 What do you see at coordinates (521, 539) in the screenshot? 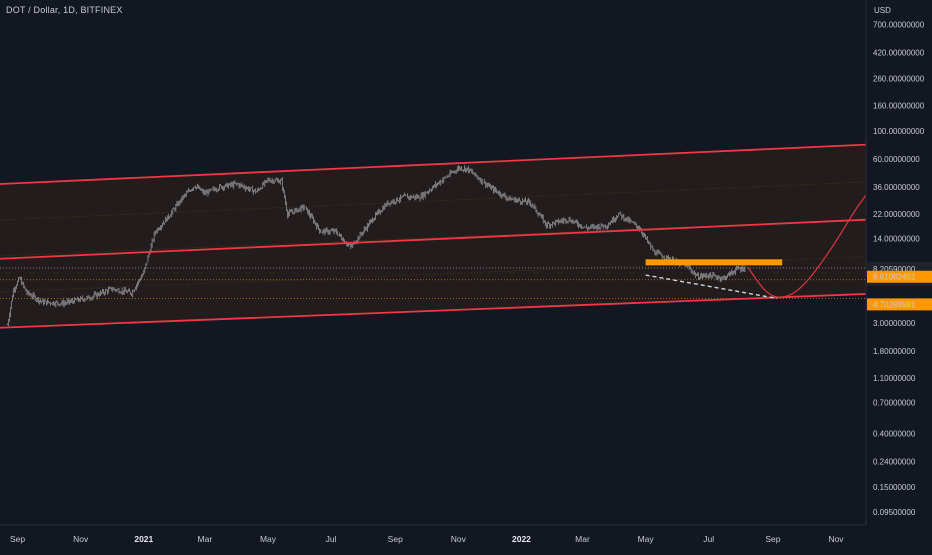
I see `time-tick: 2022` at bounding box center [521, 539].